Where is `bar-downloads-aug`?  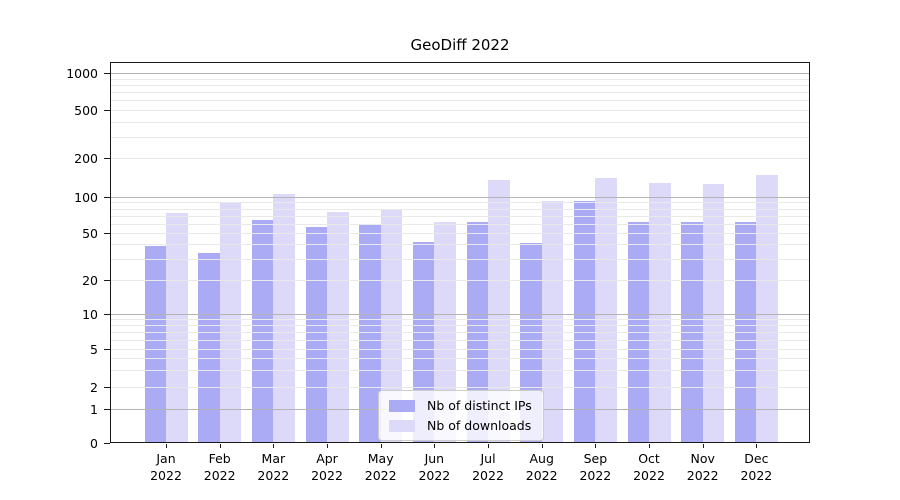
bar-downloads-aug is located at coordinates (552, 322).